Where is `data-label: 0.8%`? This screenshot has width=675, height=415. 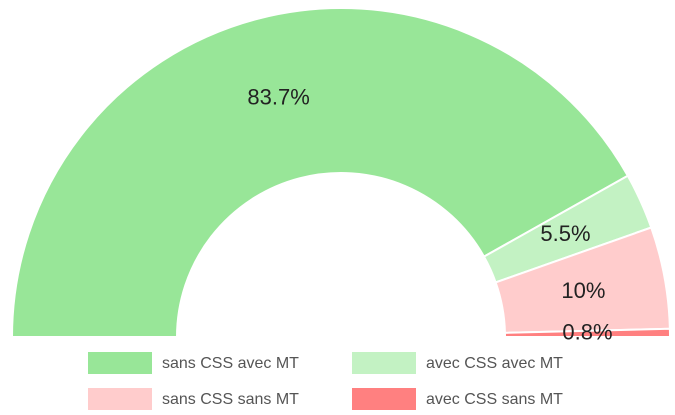 data-label: 0.8% is located at coordinates (587, 332).